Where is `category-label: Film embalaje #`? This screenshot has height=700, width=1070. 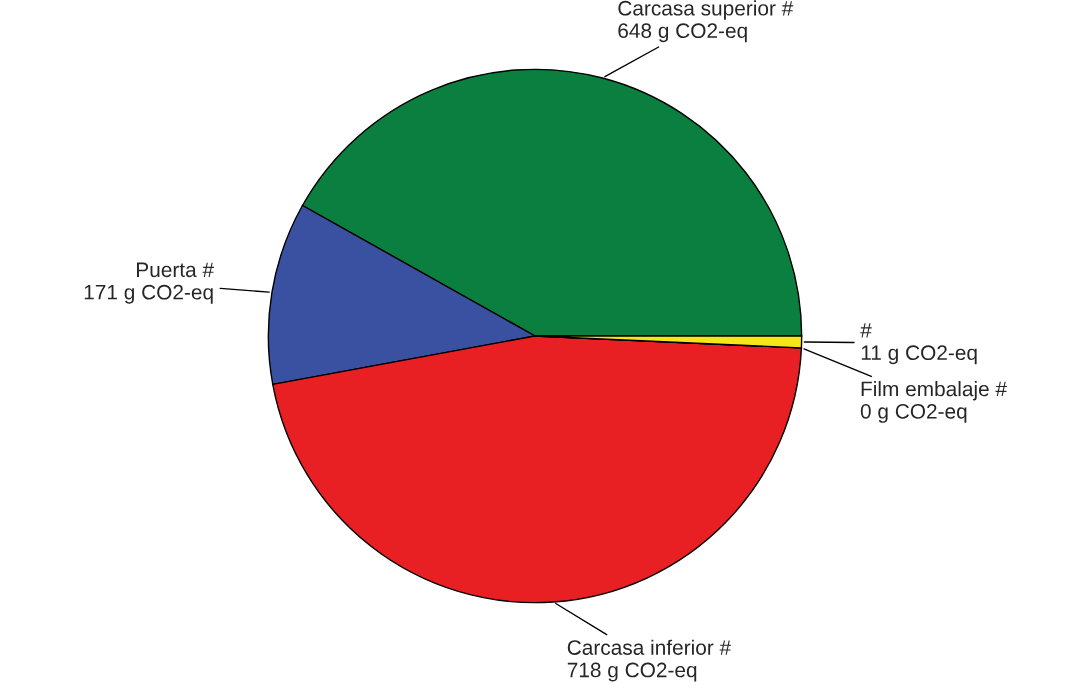
category-label: Film embalaje # is located at coordinates (934, 391).